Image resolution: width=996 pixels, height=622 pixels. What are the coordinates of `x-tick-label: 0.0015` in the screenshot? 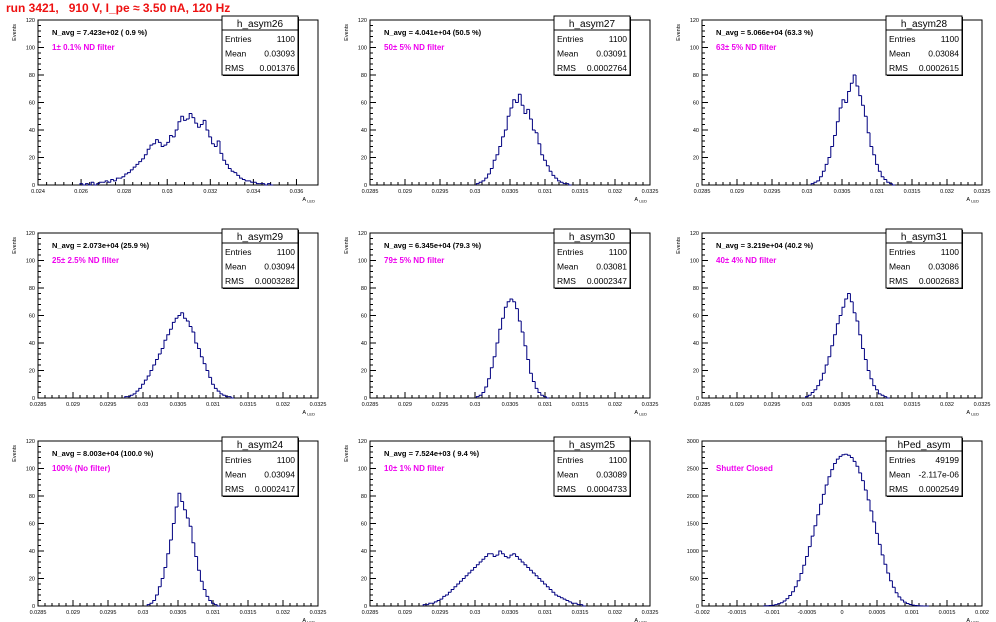 It's located at (947, 613).